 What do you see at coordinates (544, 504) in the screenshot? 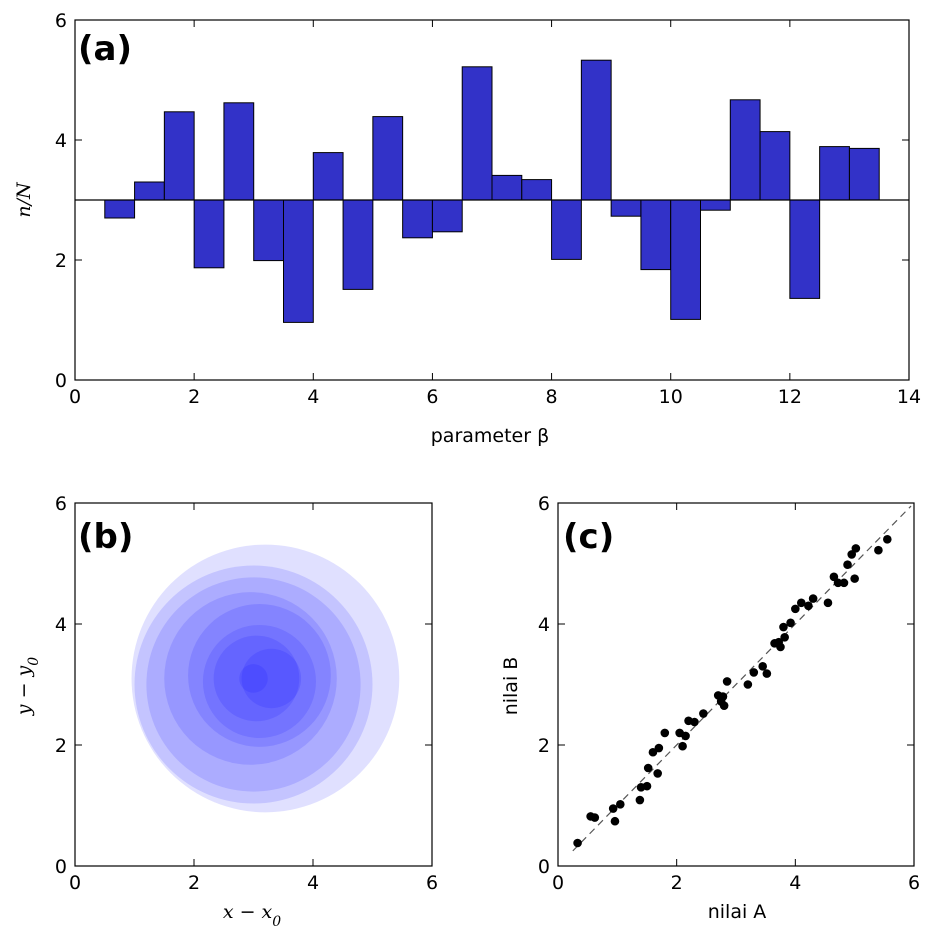
I see `panel-c-ytick-label: 6` at bounding box center [544, 504].